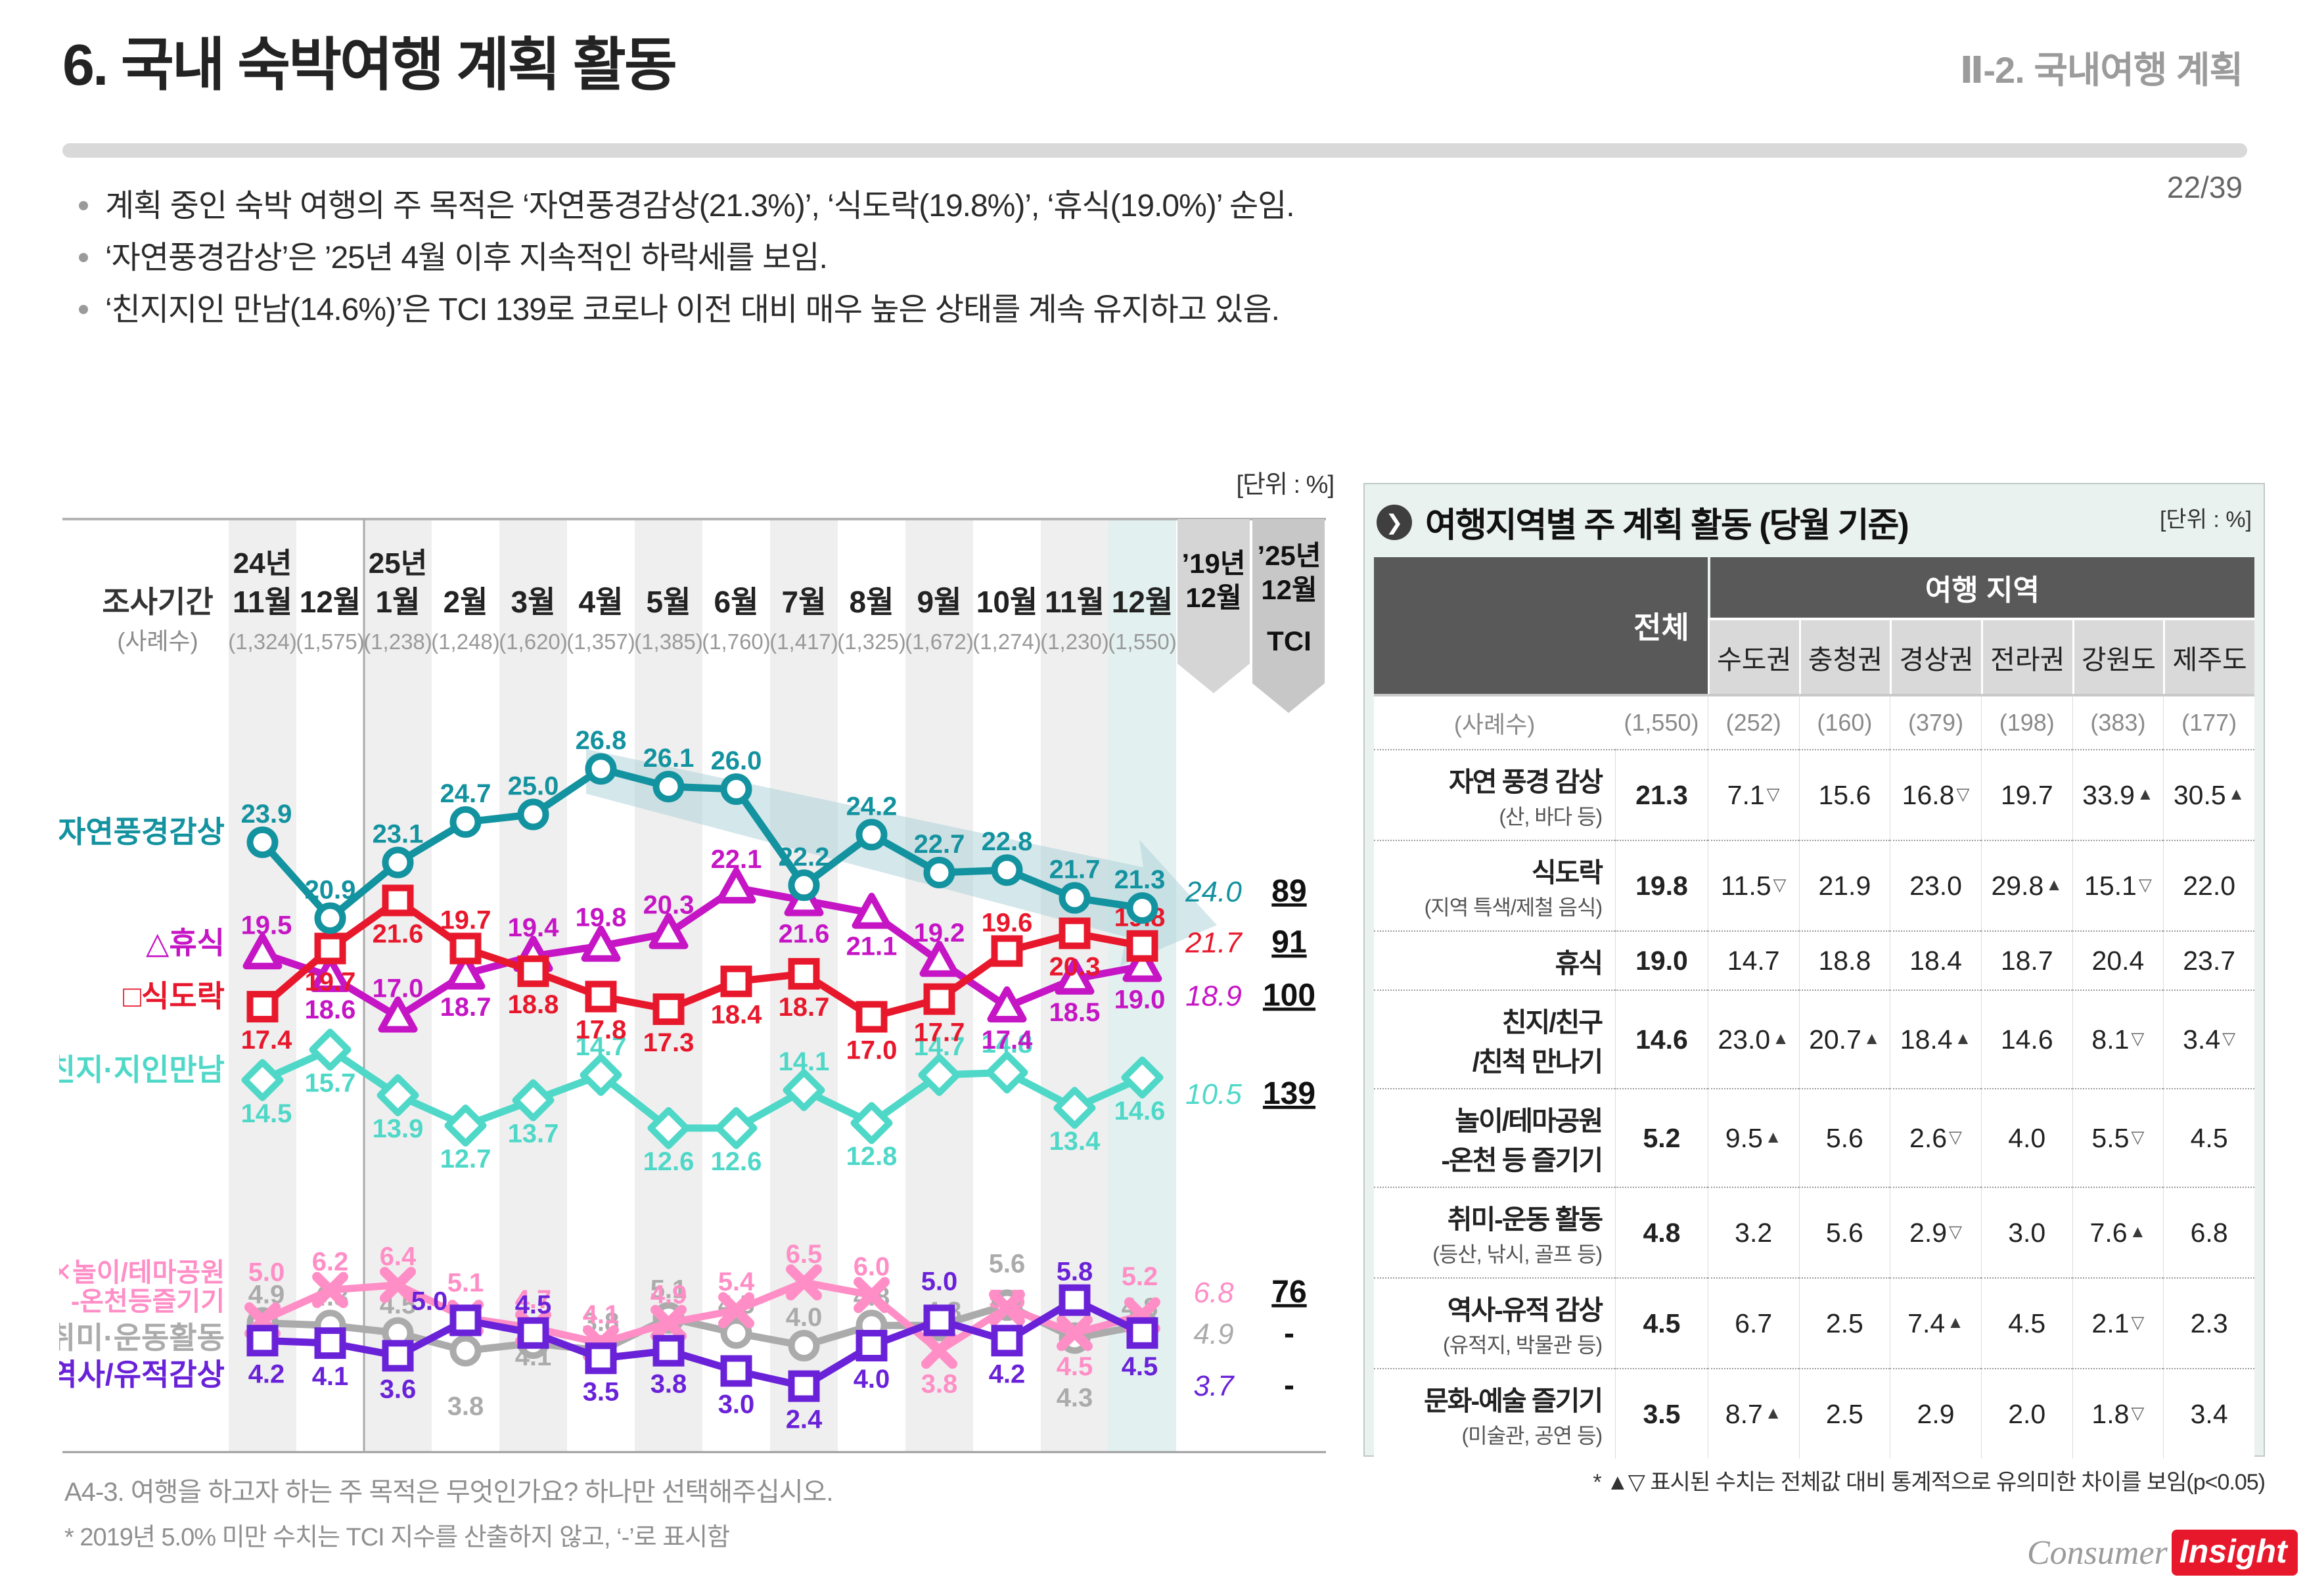 Image resolution: width=2305 pixels, height=1596 pixels. What do you see at coordinates (1142, 641) in the screenshot?
I see `case-count: (1,550)` at bounding box center [1142, 641].